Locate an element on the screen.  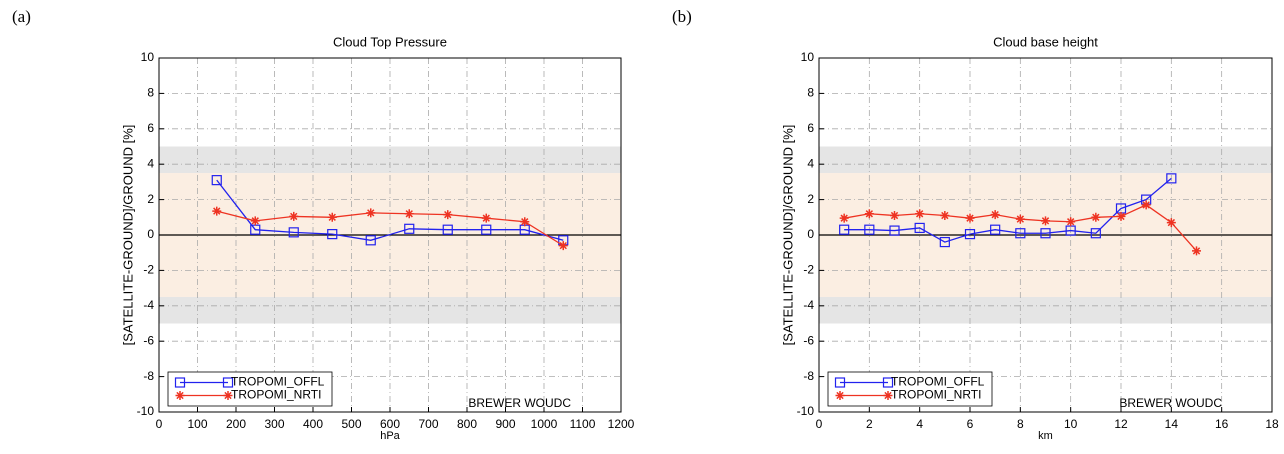
x-tick-label: 1000 is located at coordinates (544, 424).